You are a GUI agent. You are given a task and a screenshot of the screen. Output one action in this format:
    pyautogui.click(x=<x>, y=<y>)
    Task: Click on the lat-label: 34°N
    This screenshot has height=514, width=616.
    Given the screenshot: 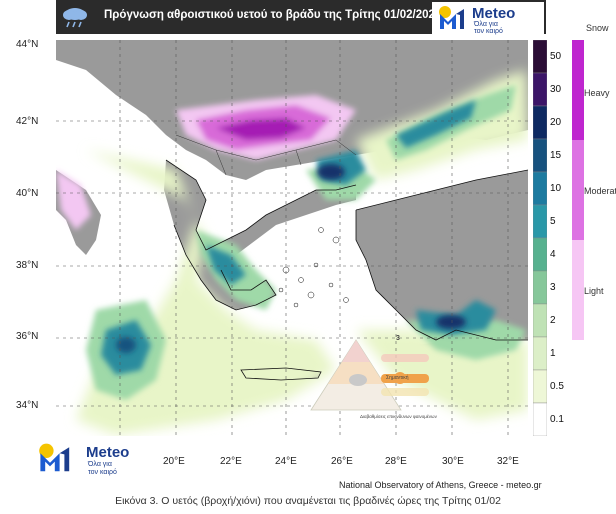 What is the action you would take?
    pyautogui.click(x=27, y=405)
    